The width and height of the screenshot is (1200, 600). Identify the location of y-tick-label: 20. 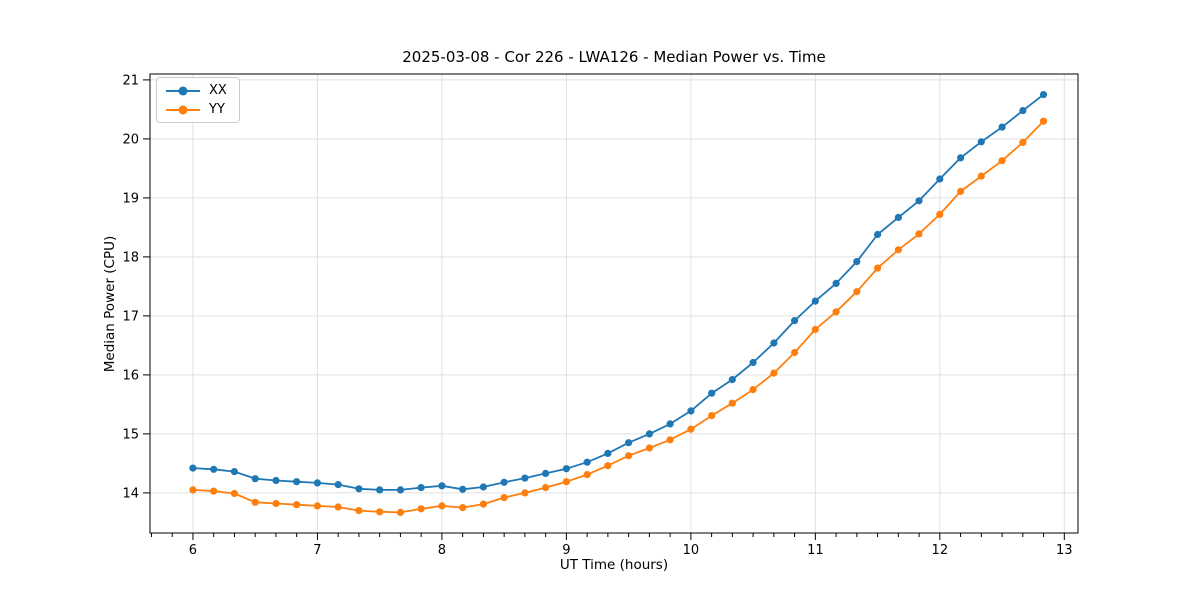
(130, 139).